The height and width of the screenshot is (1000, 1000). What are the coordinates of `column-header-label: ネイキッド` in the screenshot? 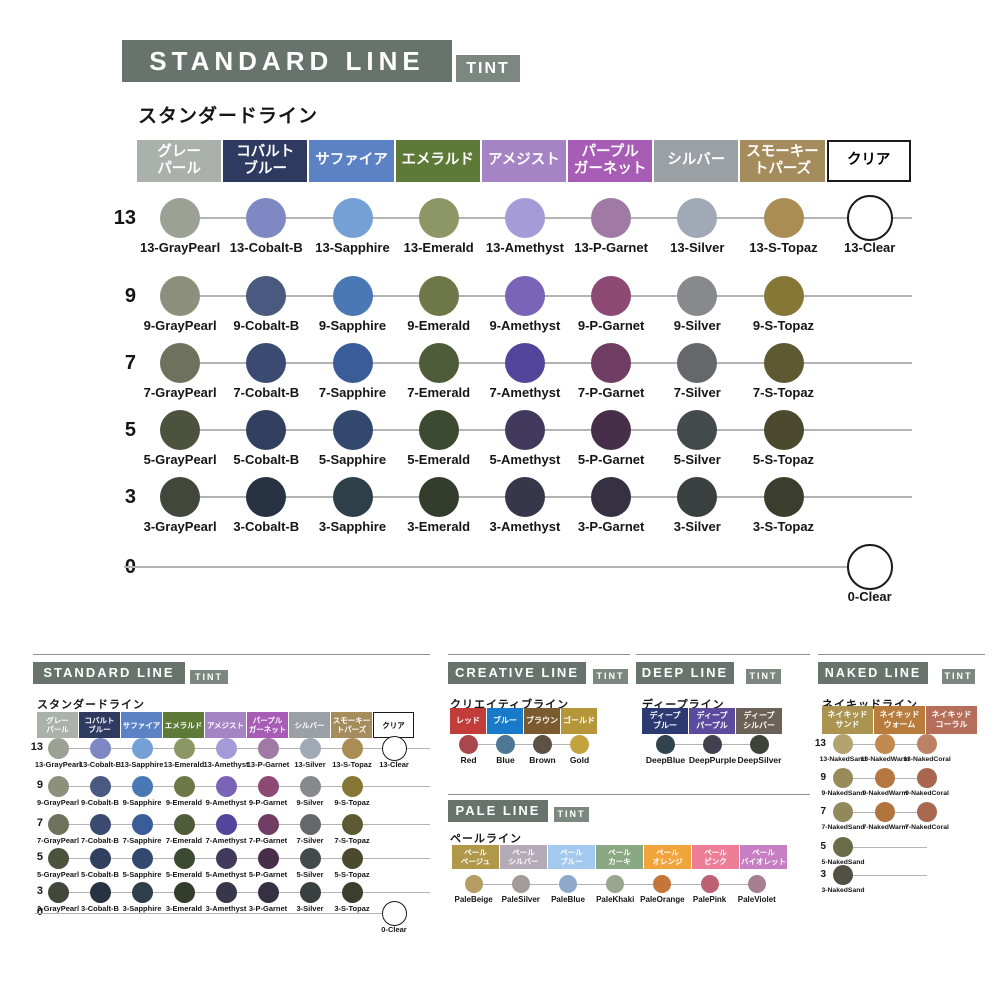 It's located at (847, 715).